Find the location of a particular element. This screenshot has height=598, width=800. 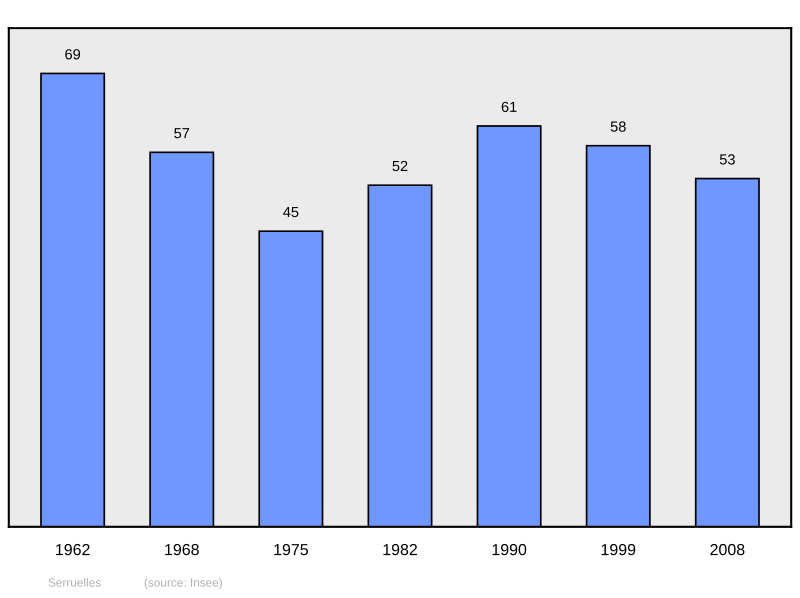

x-tick-label: 1990 is located at coordinates (509, 550).